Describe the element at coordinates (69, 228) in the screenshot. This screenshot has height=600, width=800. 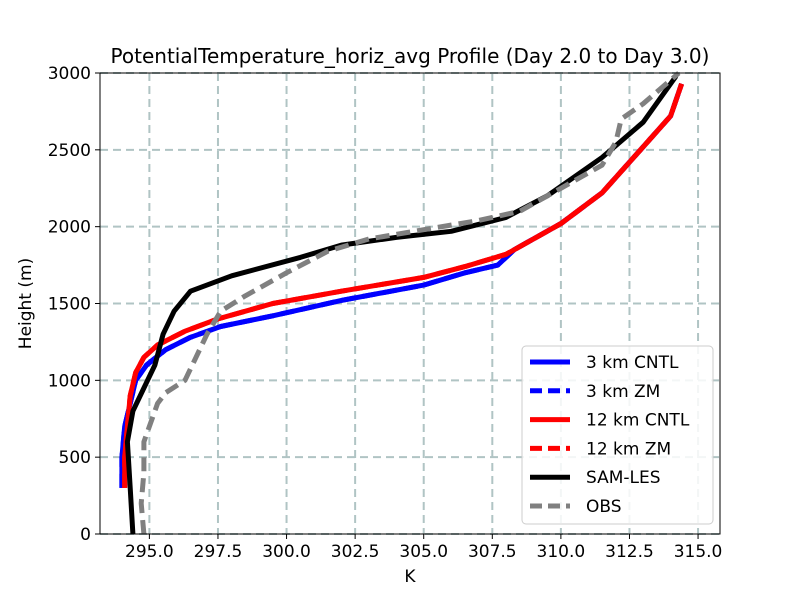
I see `y-tick-label: 2000` at that location.